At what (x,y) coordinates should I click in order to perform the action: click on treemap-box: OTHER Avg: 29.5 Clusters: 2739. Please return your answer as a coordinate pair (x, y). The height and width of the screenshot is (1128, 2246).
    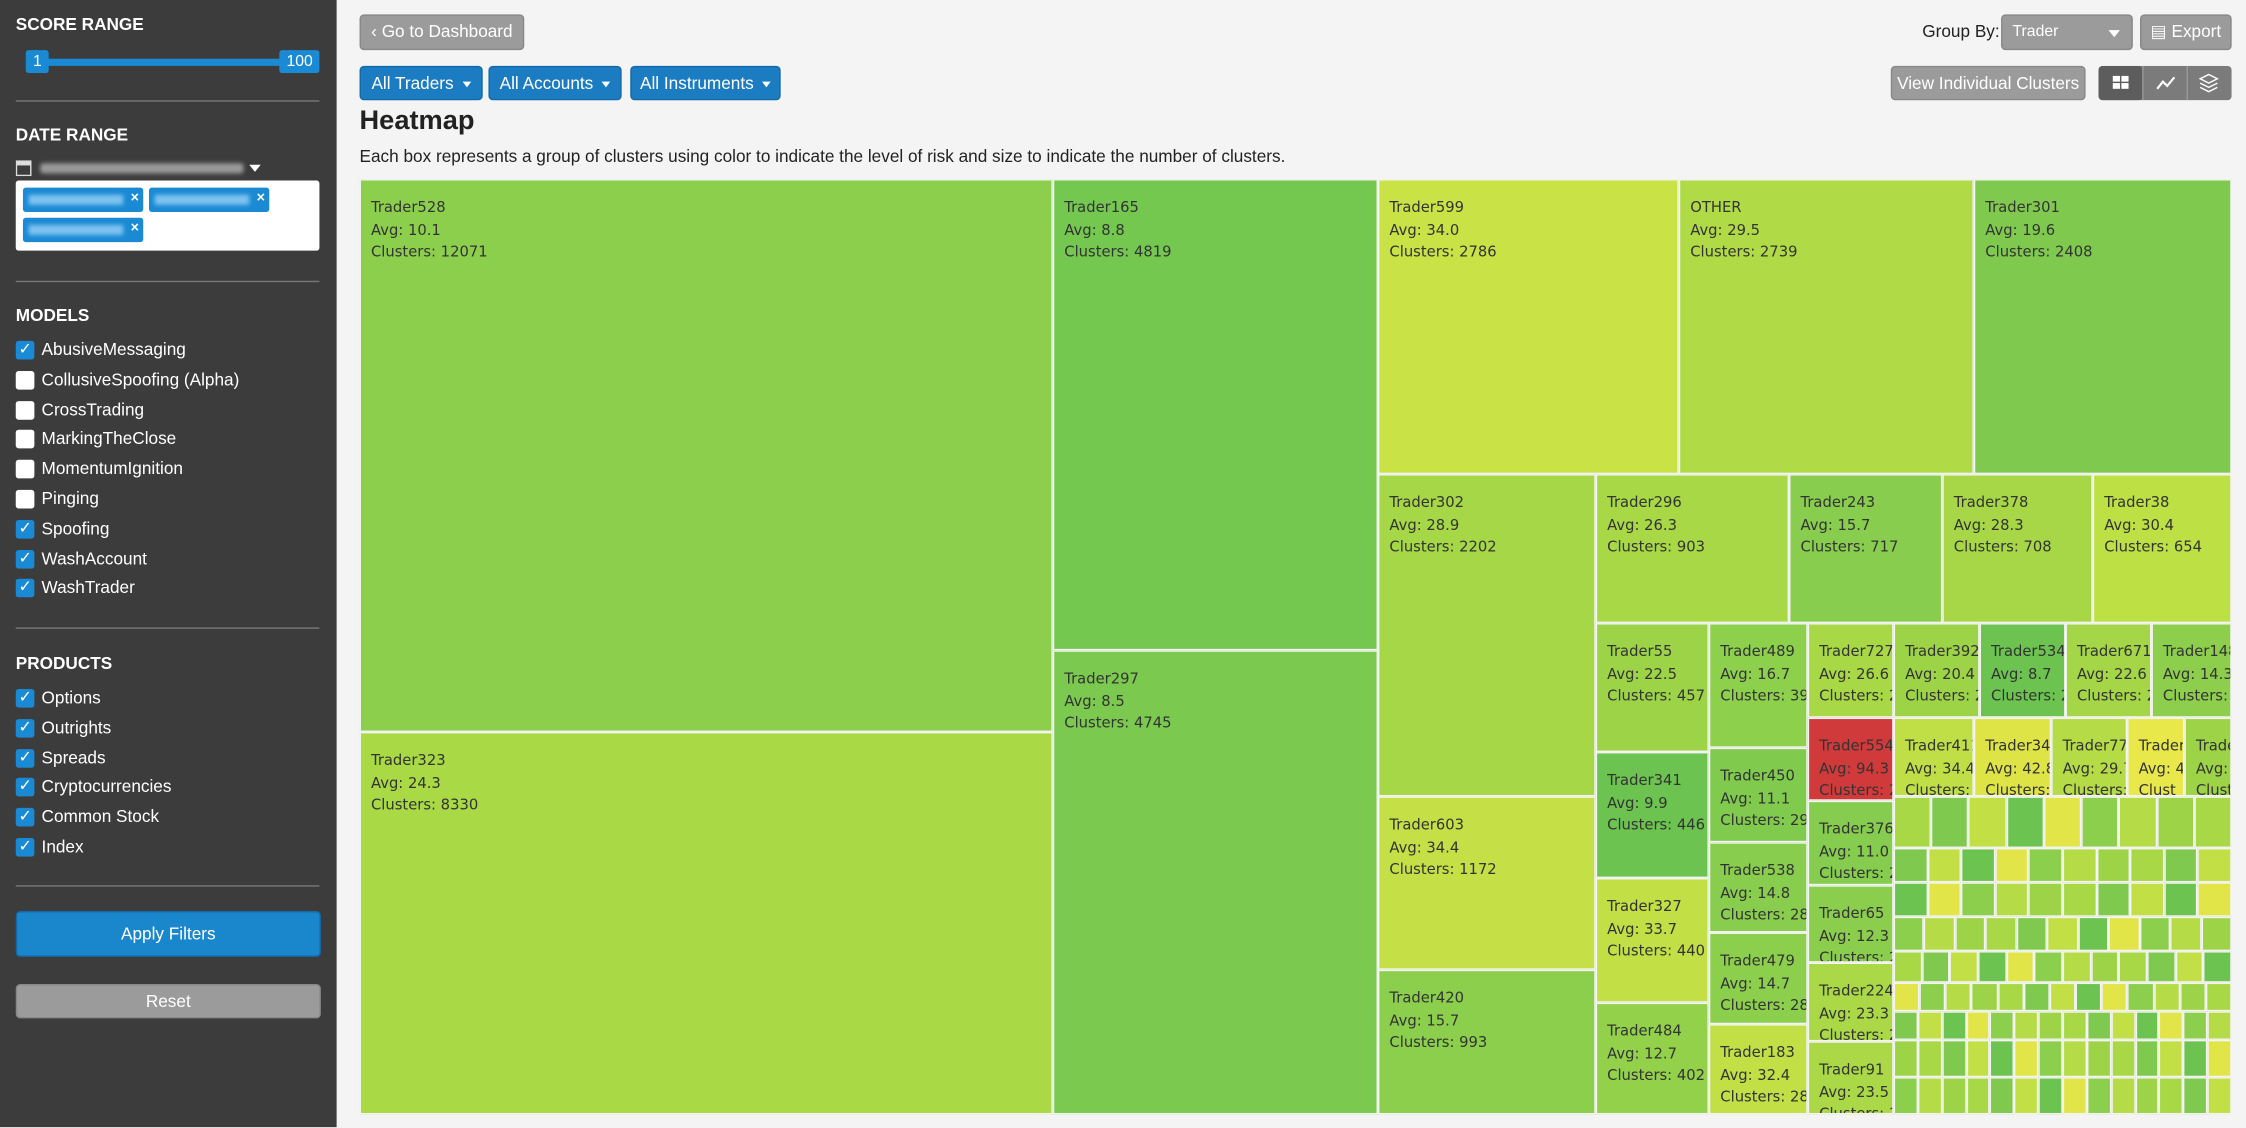
    Looking at the image, I should click on (1826, 327).